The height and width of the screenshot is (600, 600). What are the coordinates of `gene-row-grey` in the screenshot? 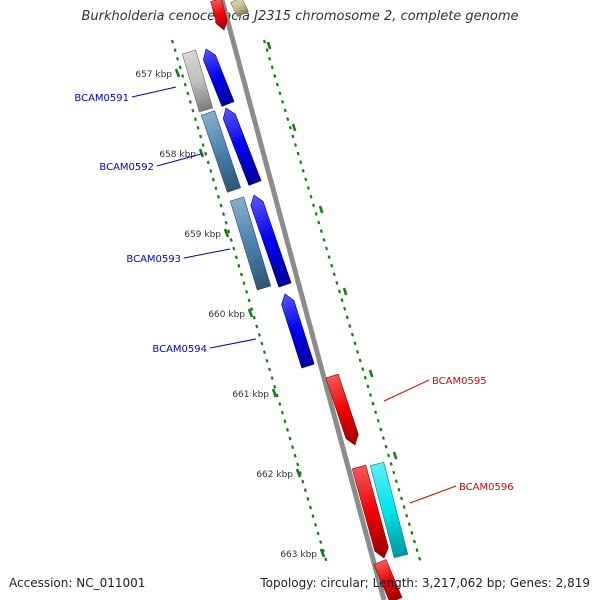 It's located at (197, 81).